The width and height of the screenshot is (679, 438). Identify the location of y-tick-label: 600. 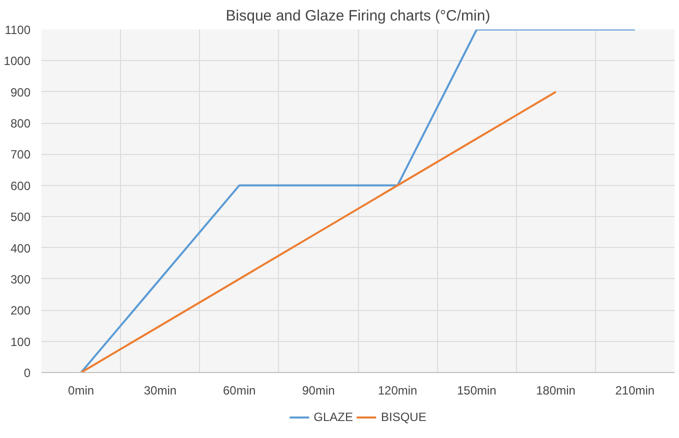
(20, 185).